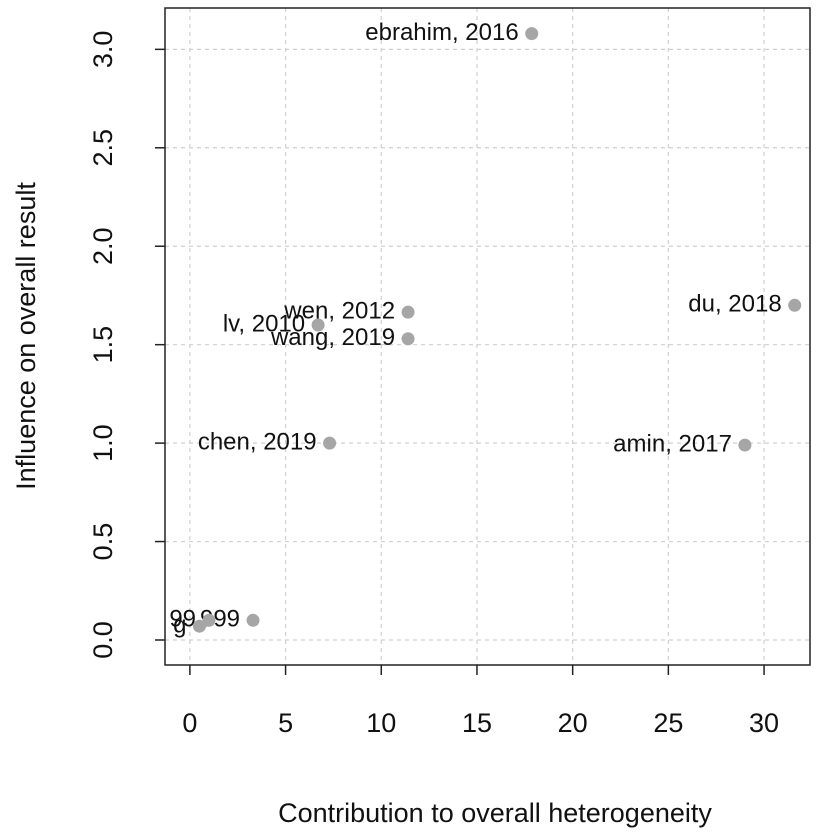  What do you see at coordinates (381, 723) in the screenshot?
I see `x-tick-label: 10` at bounding box center [381, 723].